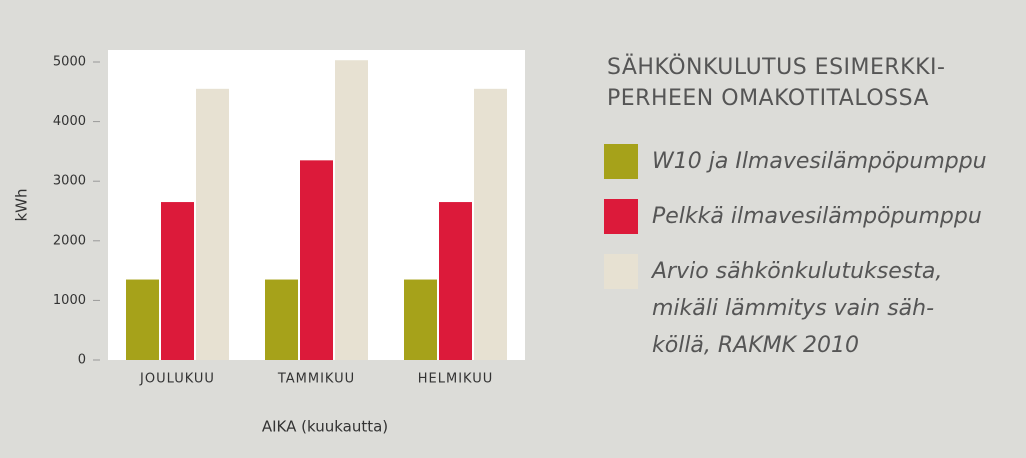 This screenshot has width=1026, height=458. Describe the element at coordinates (456, 379) in the screenshot. I see `x-tick-label: HELMIKUU` at that location.